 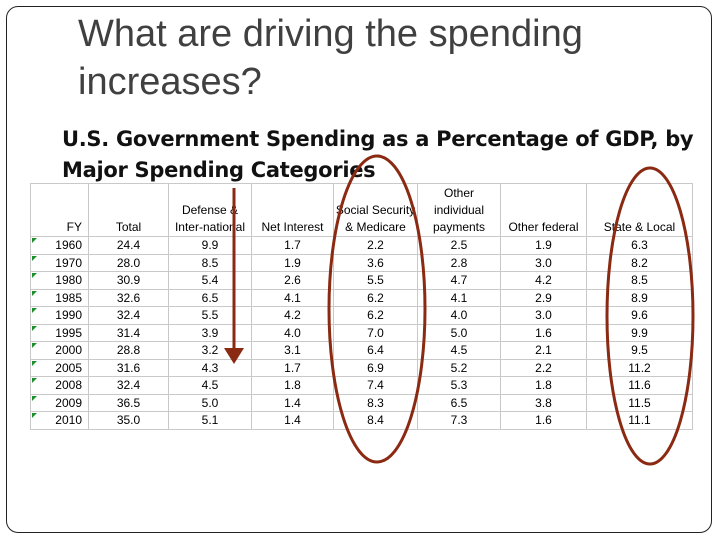 What do you see at coordinates (543, 350) in the screenshot?
I see `table-cell: 2.1` at bounding box center [543, 350].